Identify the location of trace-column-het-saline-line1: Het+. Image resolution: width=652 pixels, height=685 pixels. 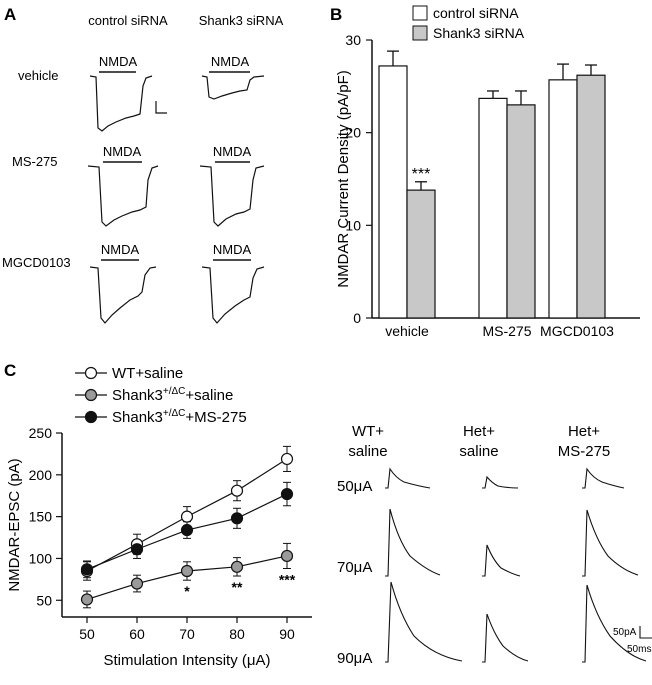
(479, 431).